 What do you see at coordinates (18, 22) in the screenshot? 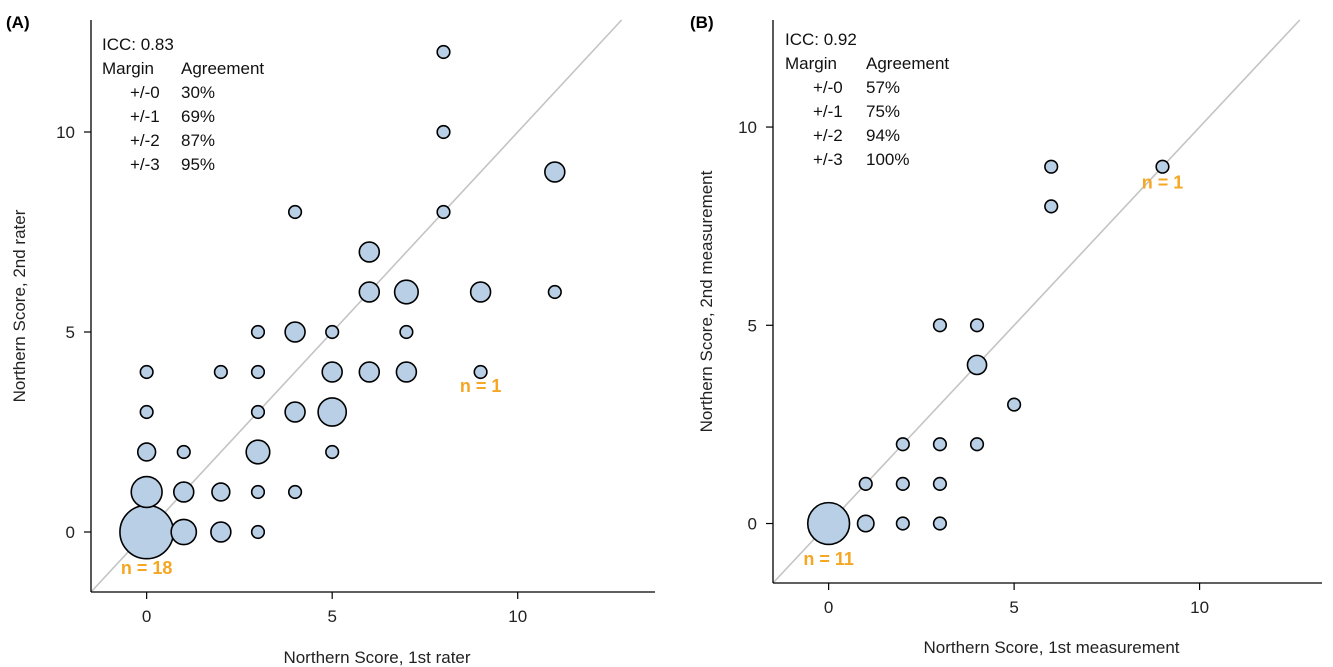
I see `panel-label: (A)` at bounding box center [18, 22].